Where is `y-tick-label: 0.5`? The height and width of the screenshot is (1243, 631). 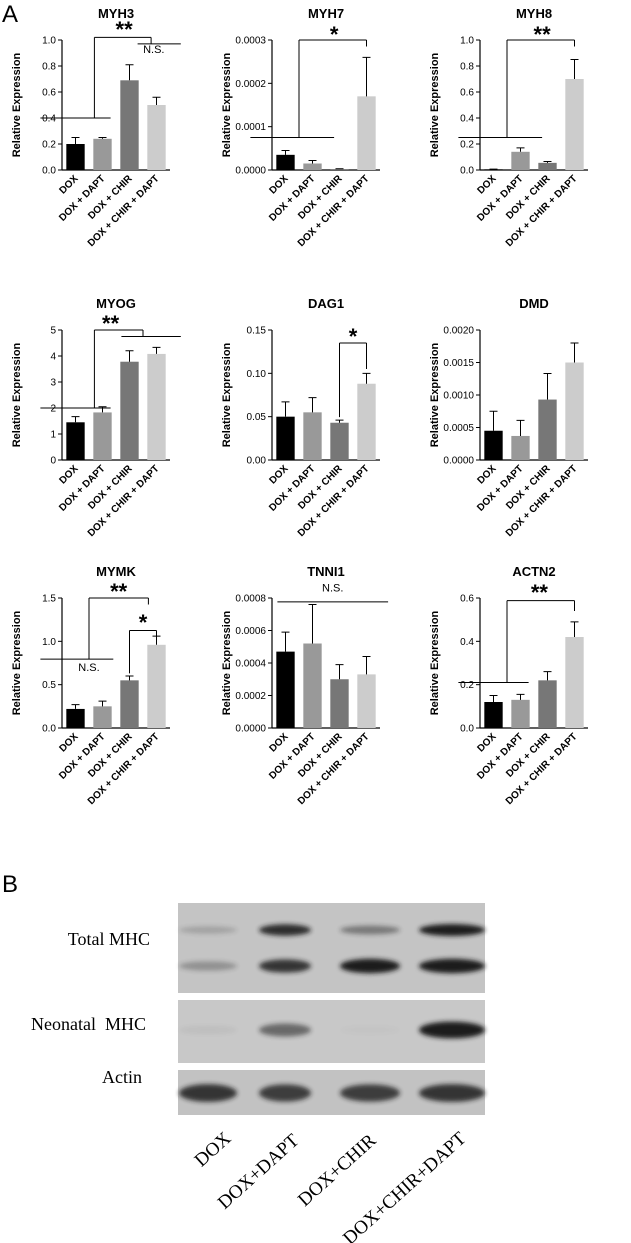
y-tick-label: 0.5 is located at coordinates (49, 685).